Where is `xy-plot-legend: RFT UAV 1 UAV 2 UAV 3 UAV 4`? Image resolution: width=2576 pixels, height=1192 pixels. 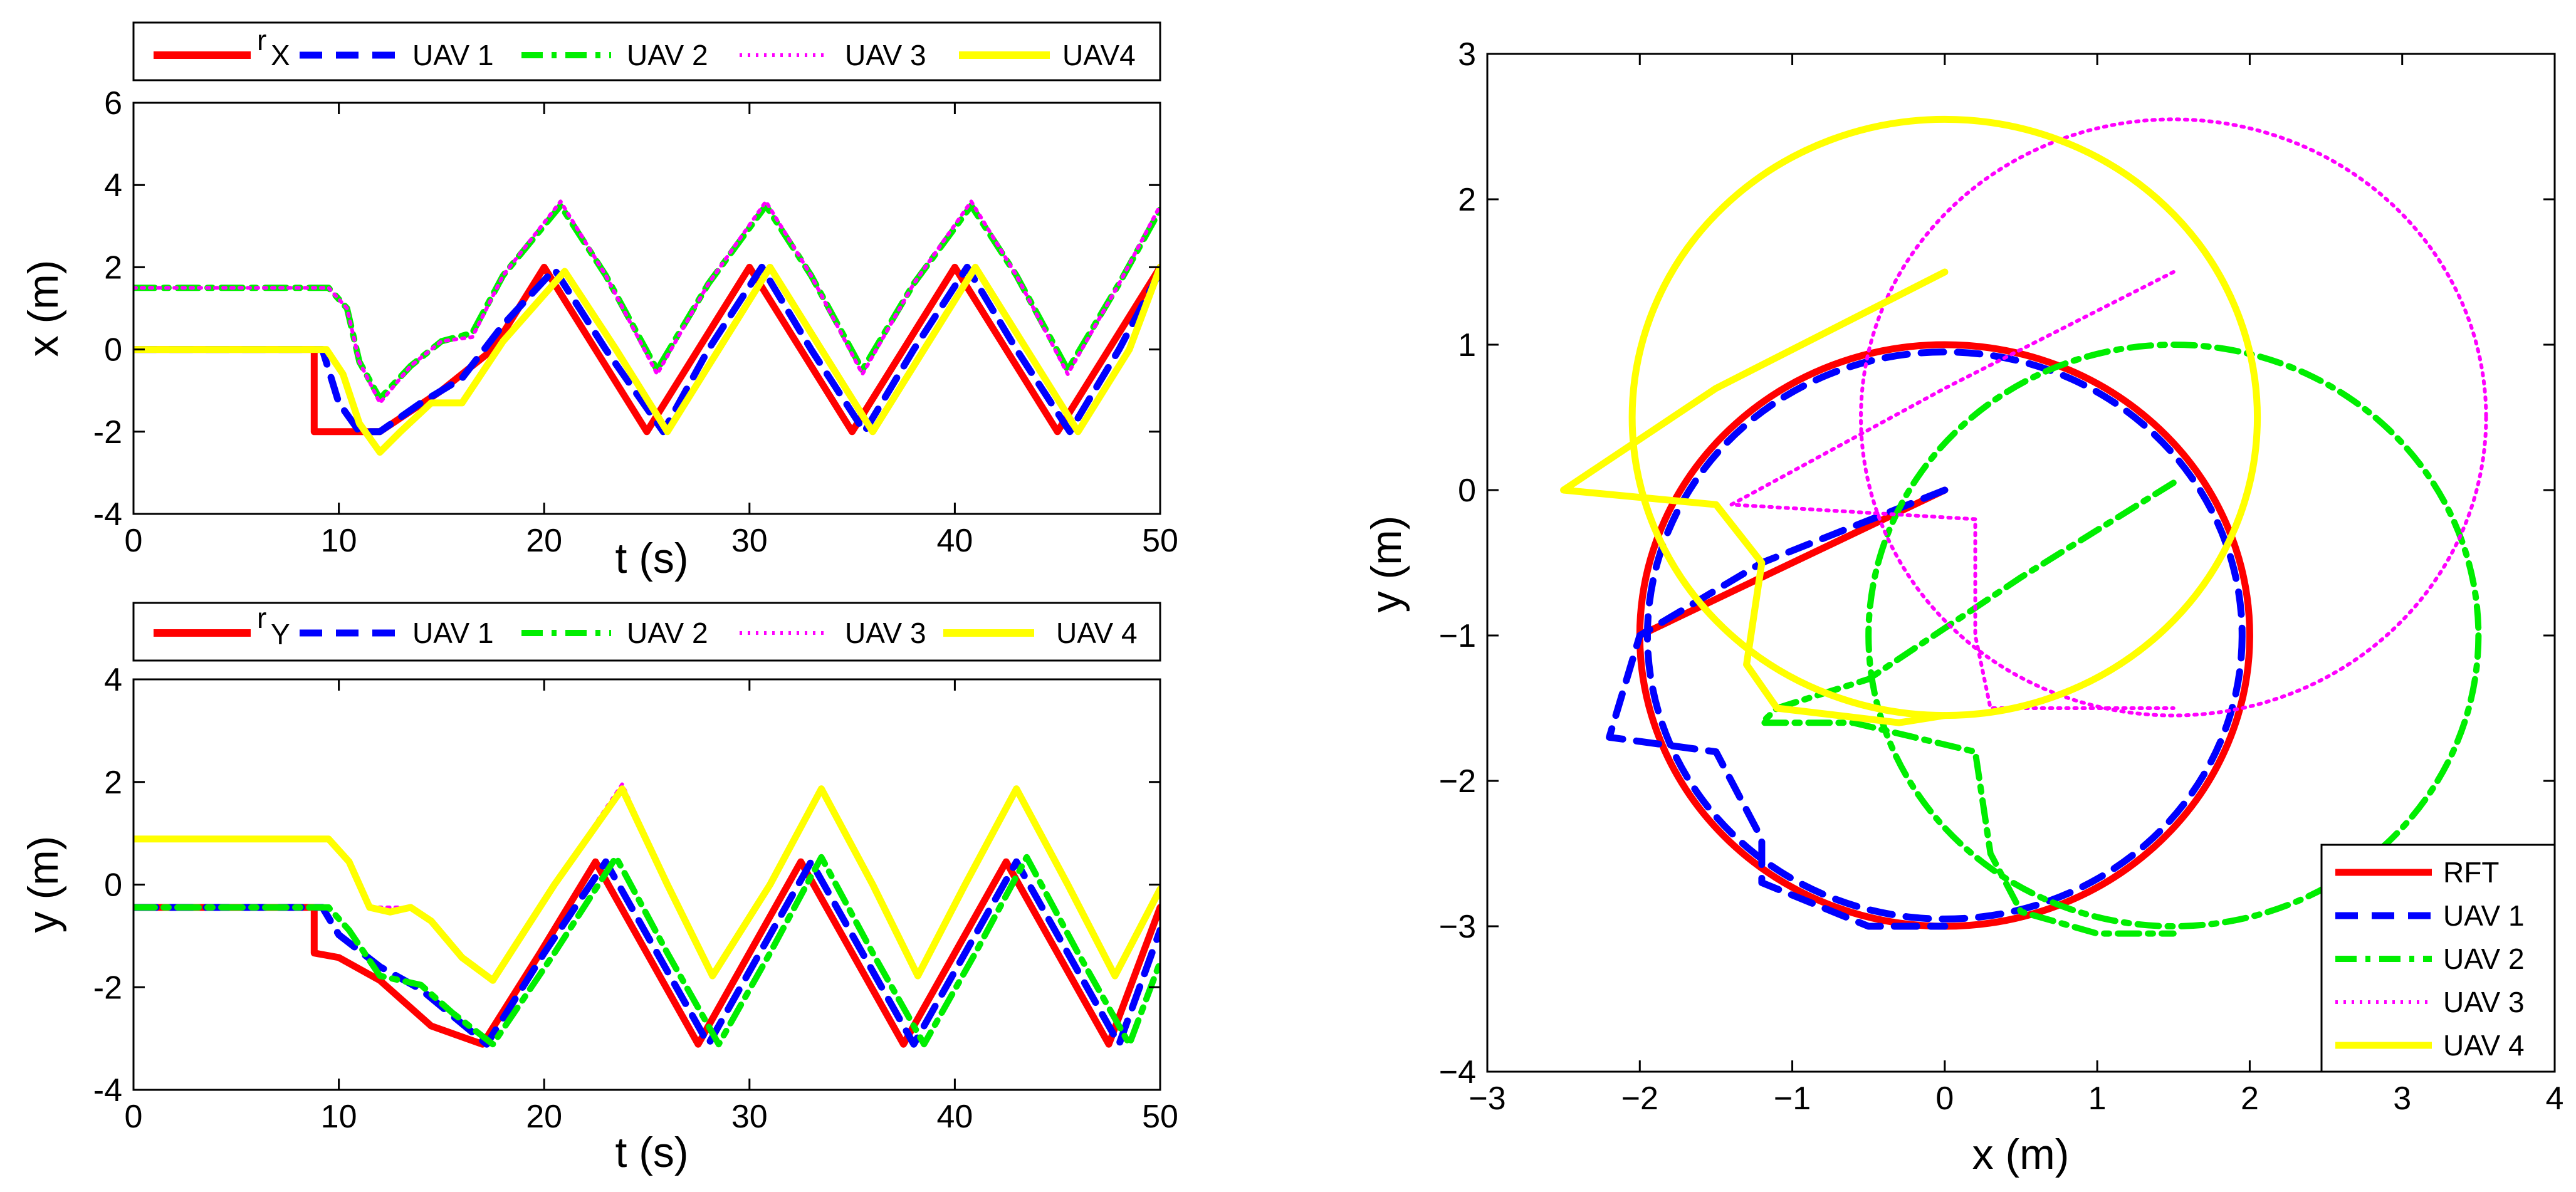 xy-plot-legend: RFT UAV 1 UAV 2 UAV 3 UAV 4 is located at coordinates (2438, 958).